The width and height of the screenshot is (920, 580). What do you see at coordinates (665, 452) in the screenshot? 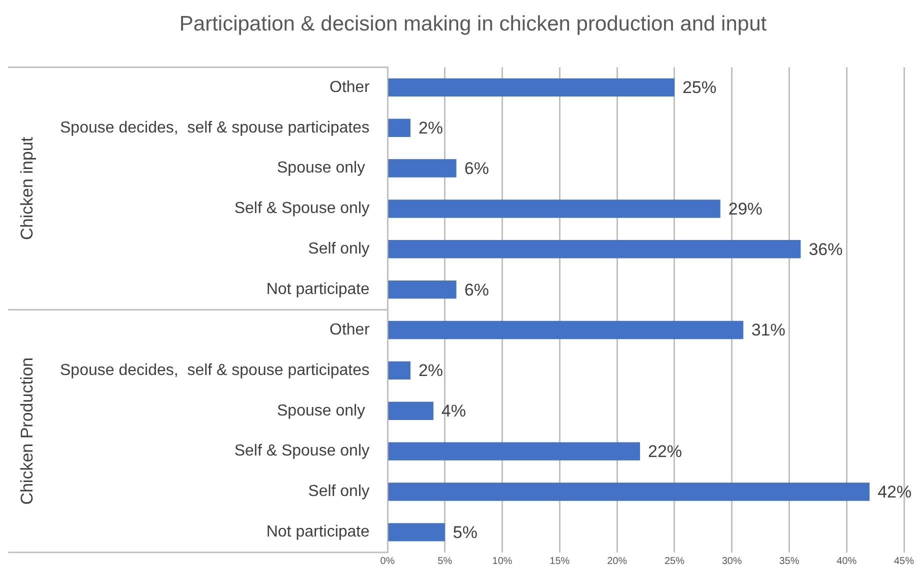
I see `data-label: 22%` at bounding box center [665, 452].